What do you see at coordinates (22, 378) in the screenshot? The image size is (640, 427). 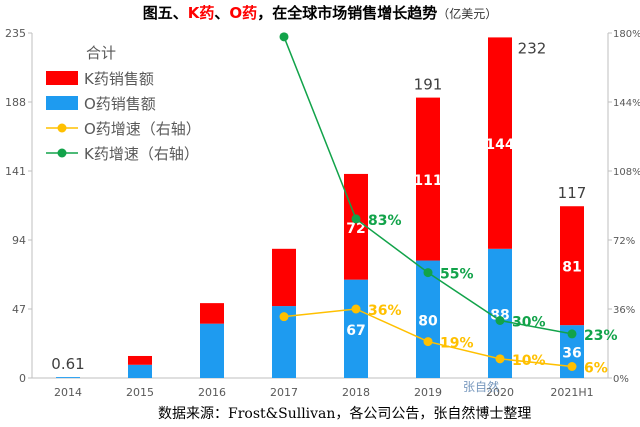 I see `left-y-tick-label: 0` at bounding box center [22, 378].